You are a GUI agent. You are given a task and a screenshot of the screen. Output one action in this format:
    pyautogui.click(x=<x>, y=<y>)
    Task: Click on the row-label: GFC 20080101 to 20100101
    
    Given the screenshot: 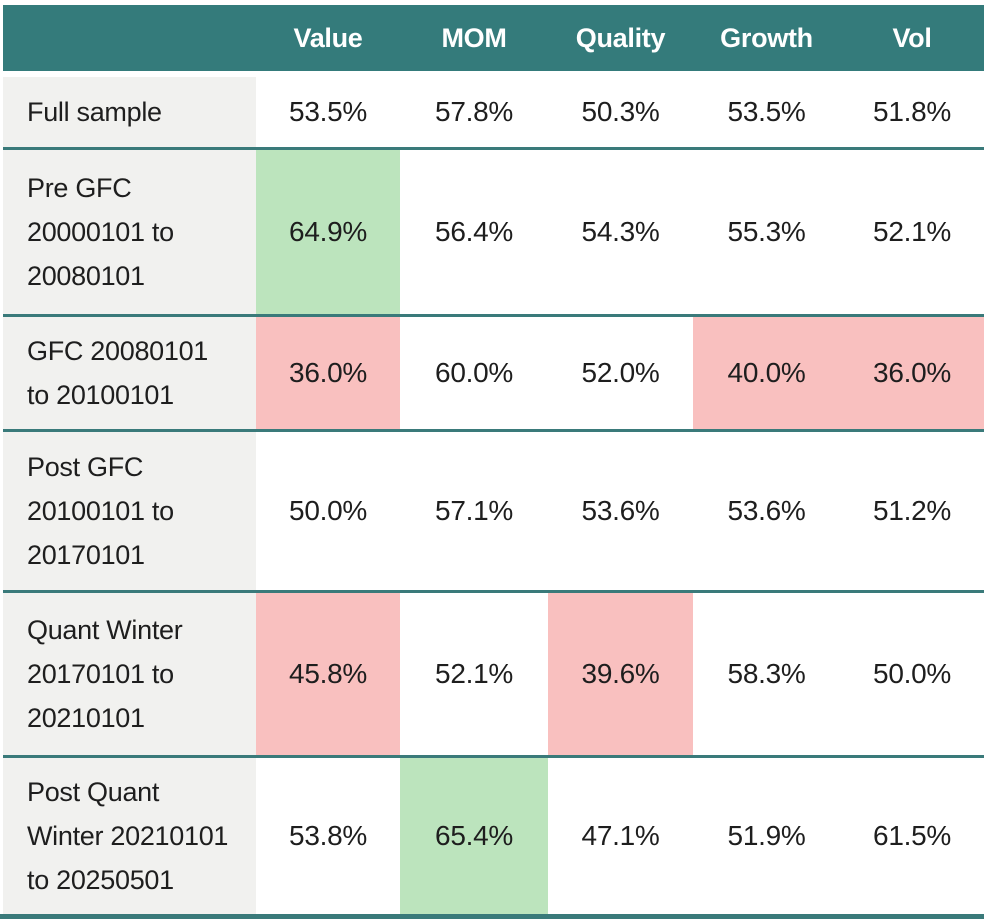 What is the action you would take?
    pyautogui.click(x=129, y=373)
    